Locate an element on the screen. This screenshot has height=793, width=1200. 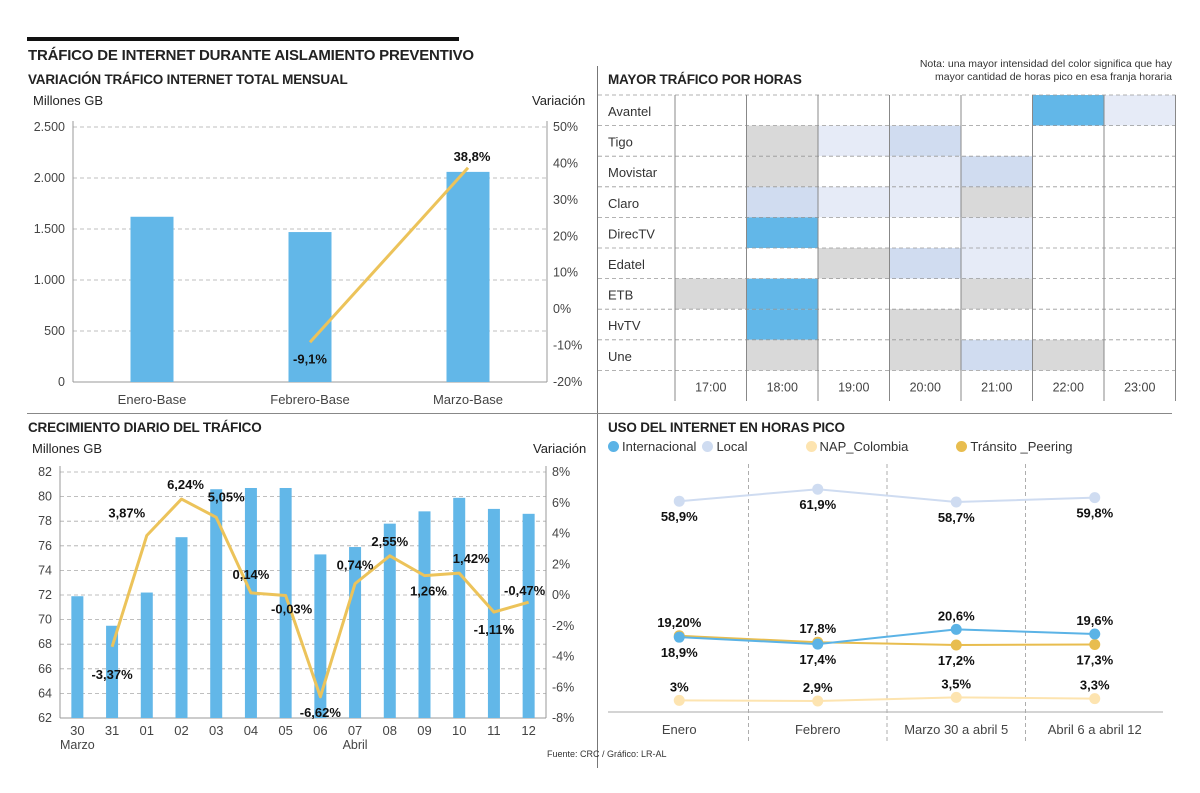
heatmap-col-label: 21:00 is located at coordinates (996, 387).